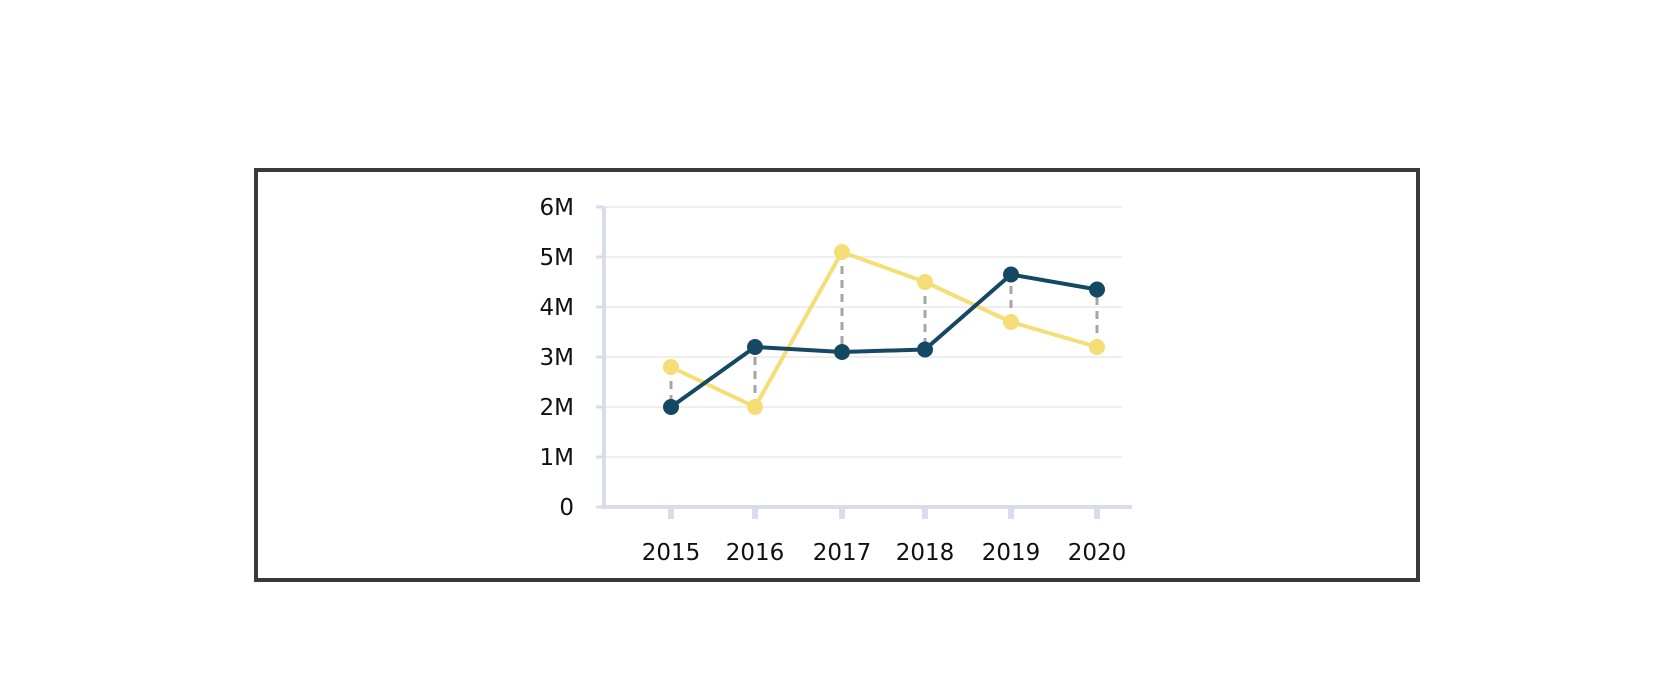 The image size is (1672, 677). I want to click on series-1-point-2018, so click(925, 349).